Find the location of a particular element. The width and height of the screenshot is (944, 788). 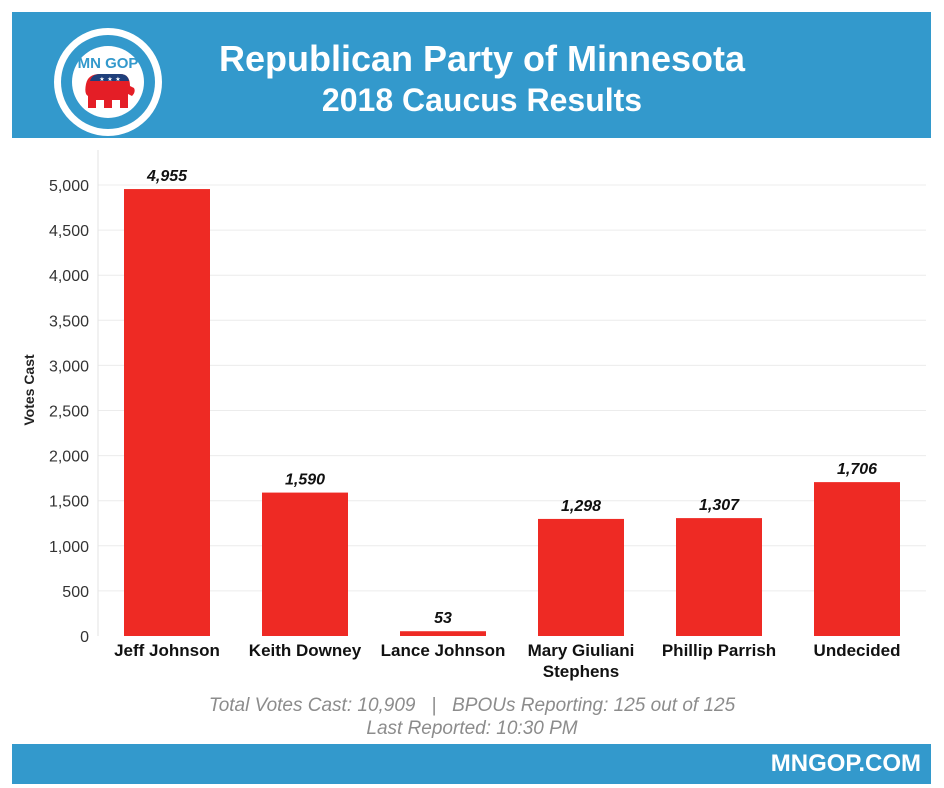

x-tick-label: Jeff Johnson is located at coordinates (167, 650).